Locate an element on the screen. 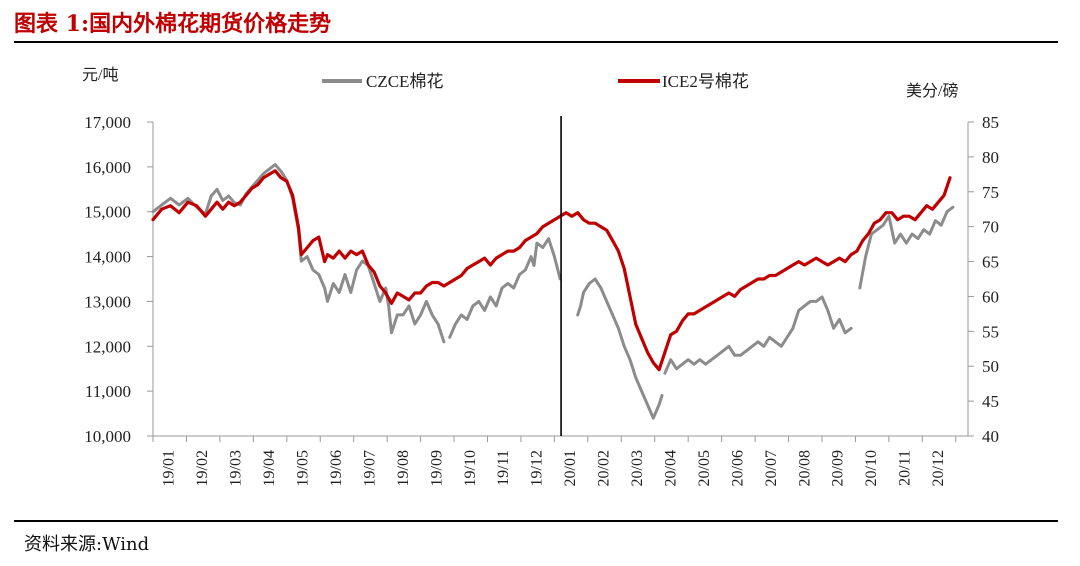  x-tick-label: 20/02 is located at coordinates (604, 468).